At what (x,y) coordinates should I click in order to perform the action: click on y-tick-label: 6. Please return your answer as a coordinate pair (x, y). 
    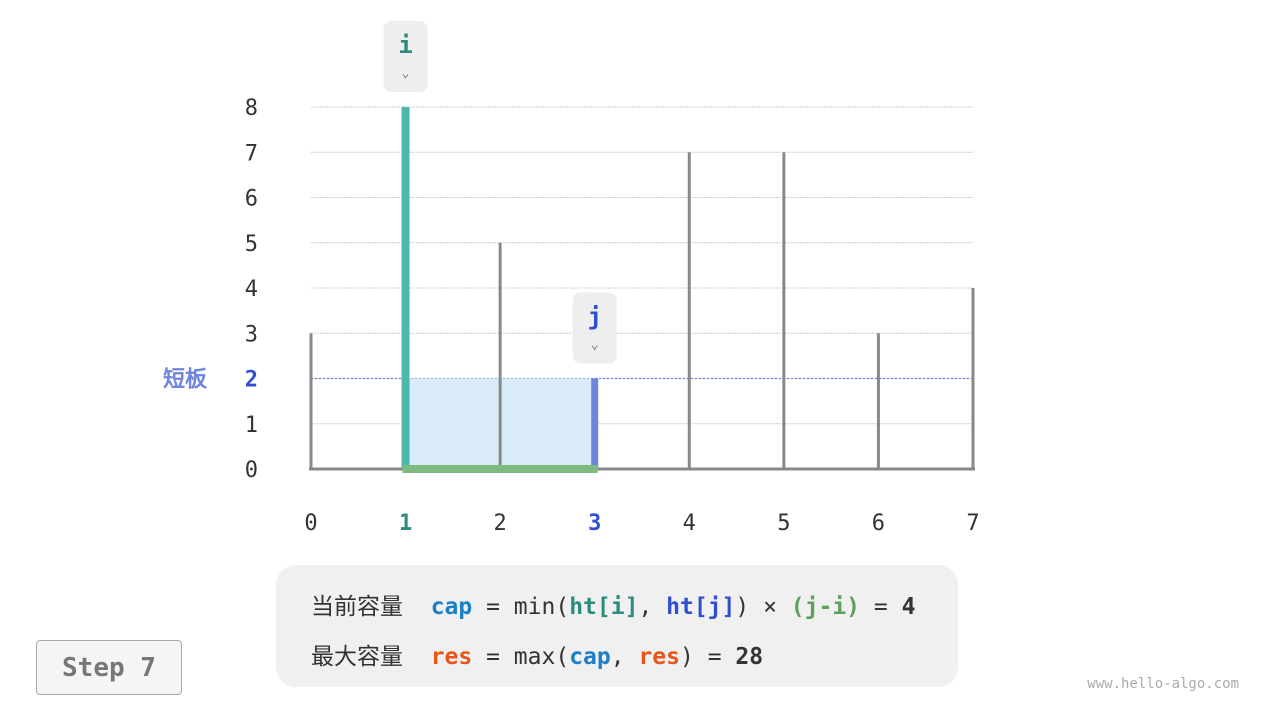
    Looking at the image, I should click on (251, 199).